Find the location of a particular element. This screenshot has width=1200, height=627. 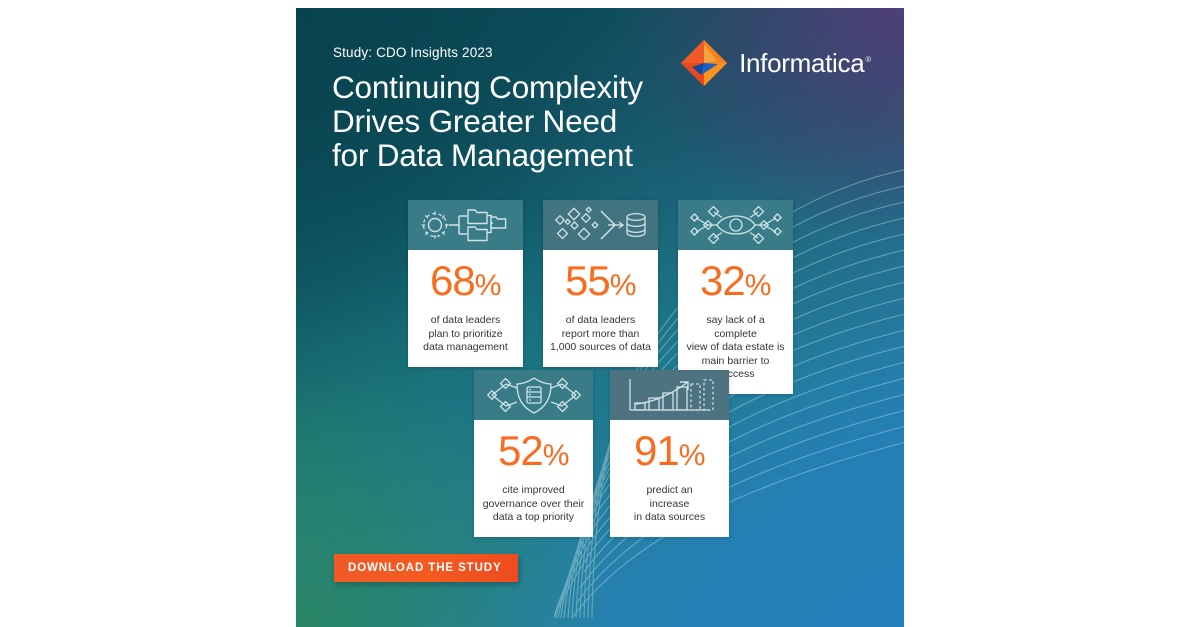

trademark-symbol: ® is located at coordinates (868, 59).